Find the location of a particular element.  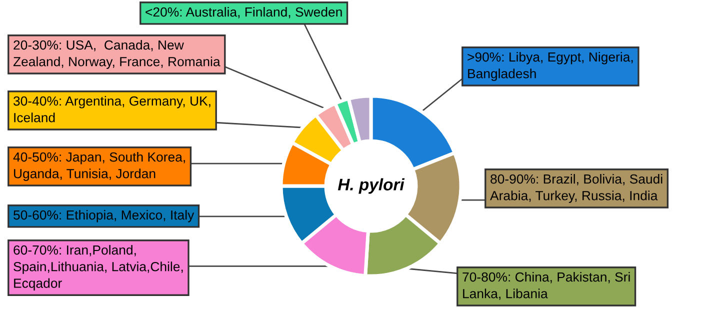

slice-label: 70-80%: China, Pakistan, Sri Lanka, Libania is located at coordinates (546, 286).